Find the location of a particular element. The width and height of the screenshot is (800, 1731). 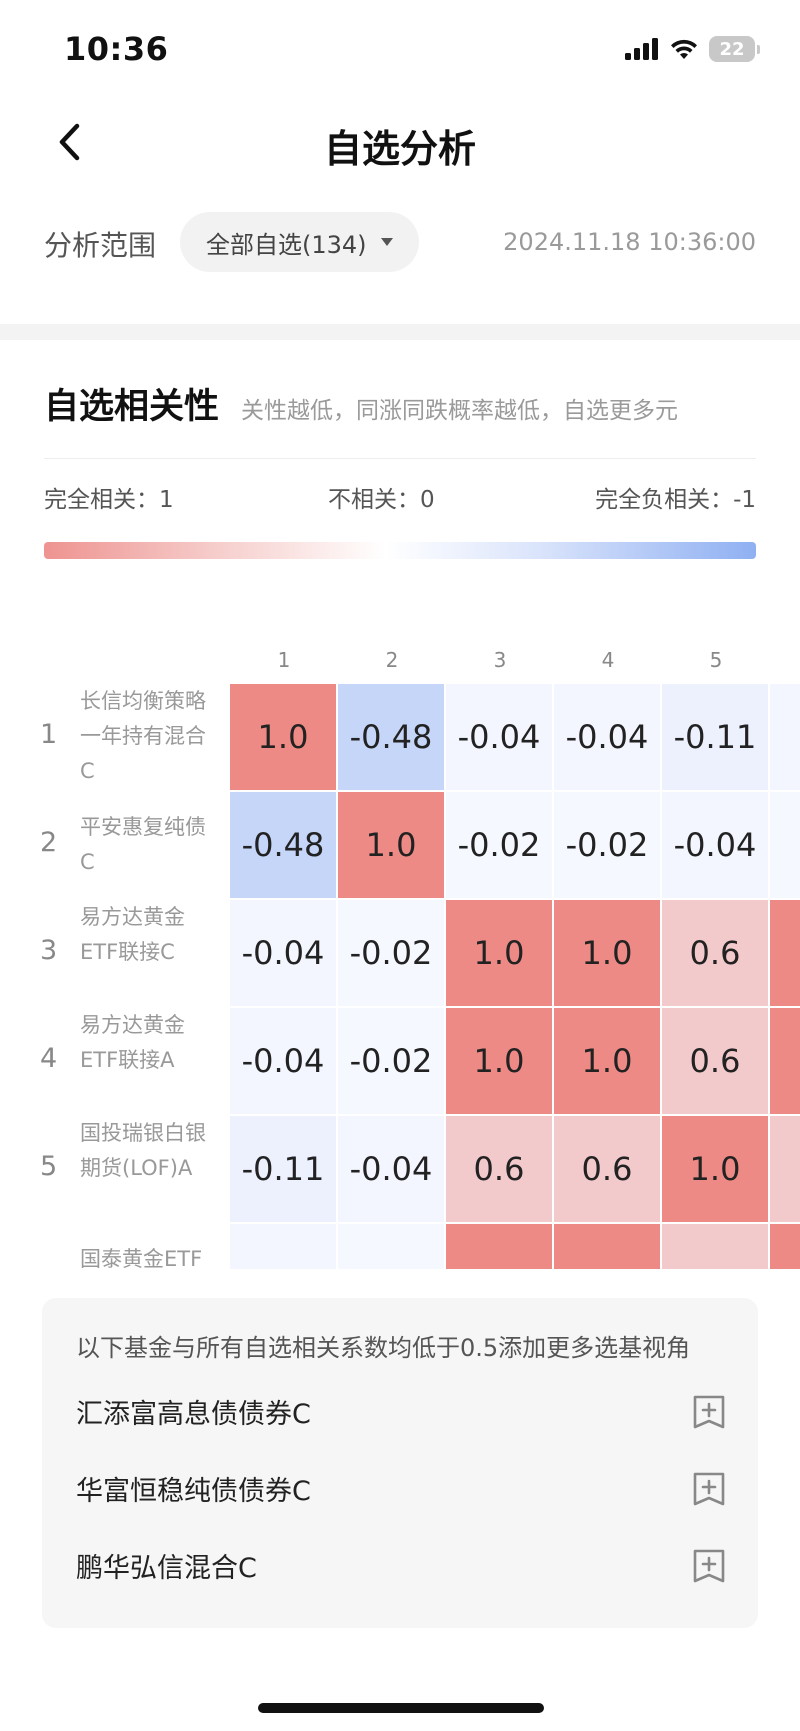

correlation-legend: 完全相关：1 不相关：0 完全负相关：-1 is located at coordinates (400, 498).